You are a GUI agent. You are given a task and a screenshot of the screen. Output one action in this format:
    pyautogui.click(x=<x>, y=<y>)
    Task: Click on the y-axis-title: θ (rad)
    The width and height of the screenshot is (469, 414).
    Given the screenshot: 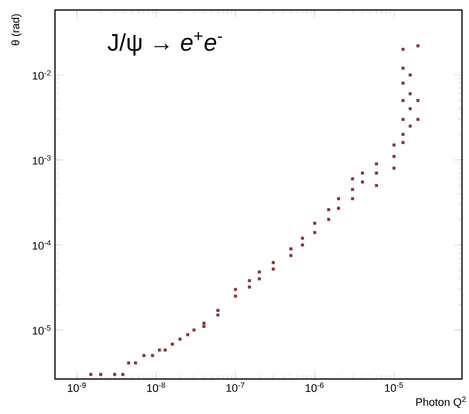 What is the action you would take?
    pyautogui.click(x=16, y=30)
    